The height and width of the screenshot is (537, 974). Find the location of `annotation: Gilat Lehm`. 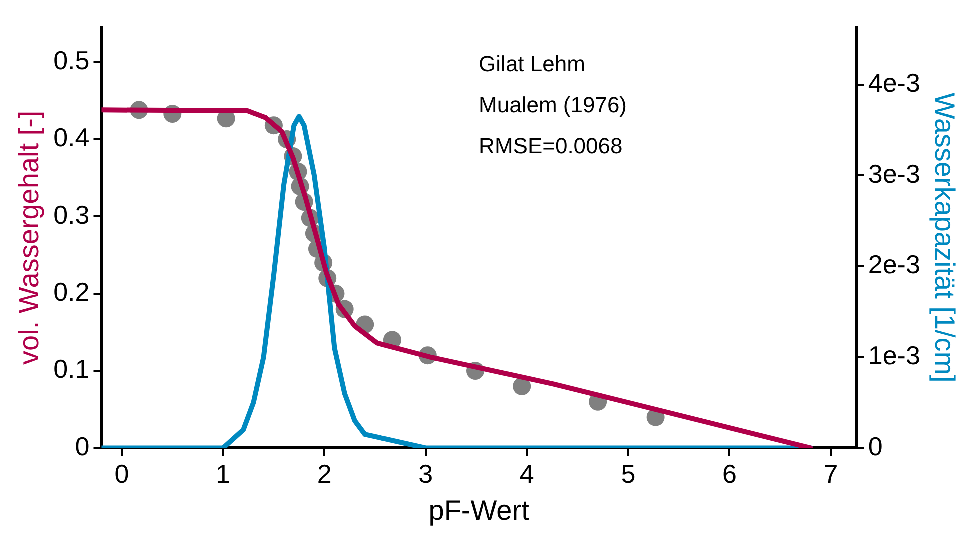

annotation: Gilat Lehm is located at coordinates (532, 64).